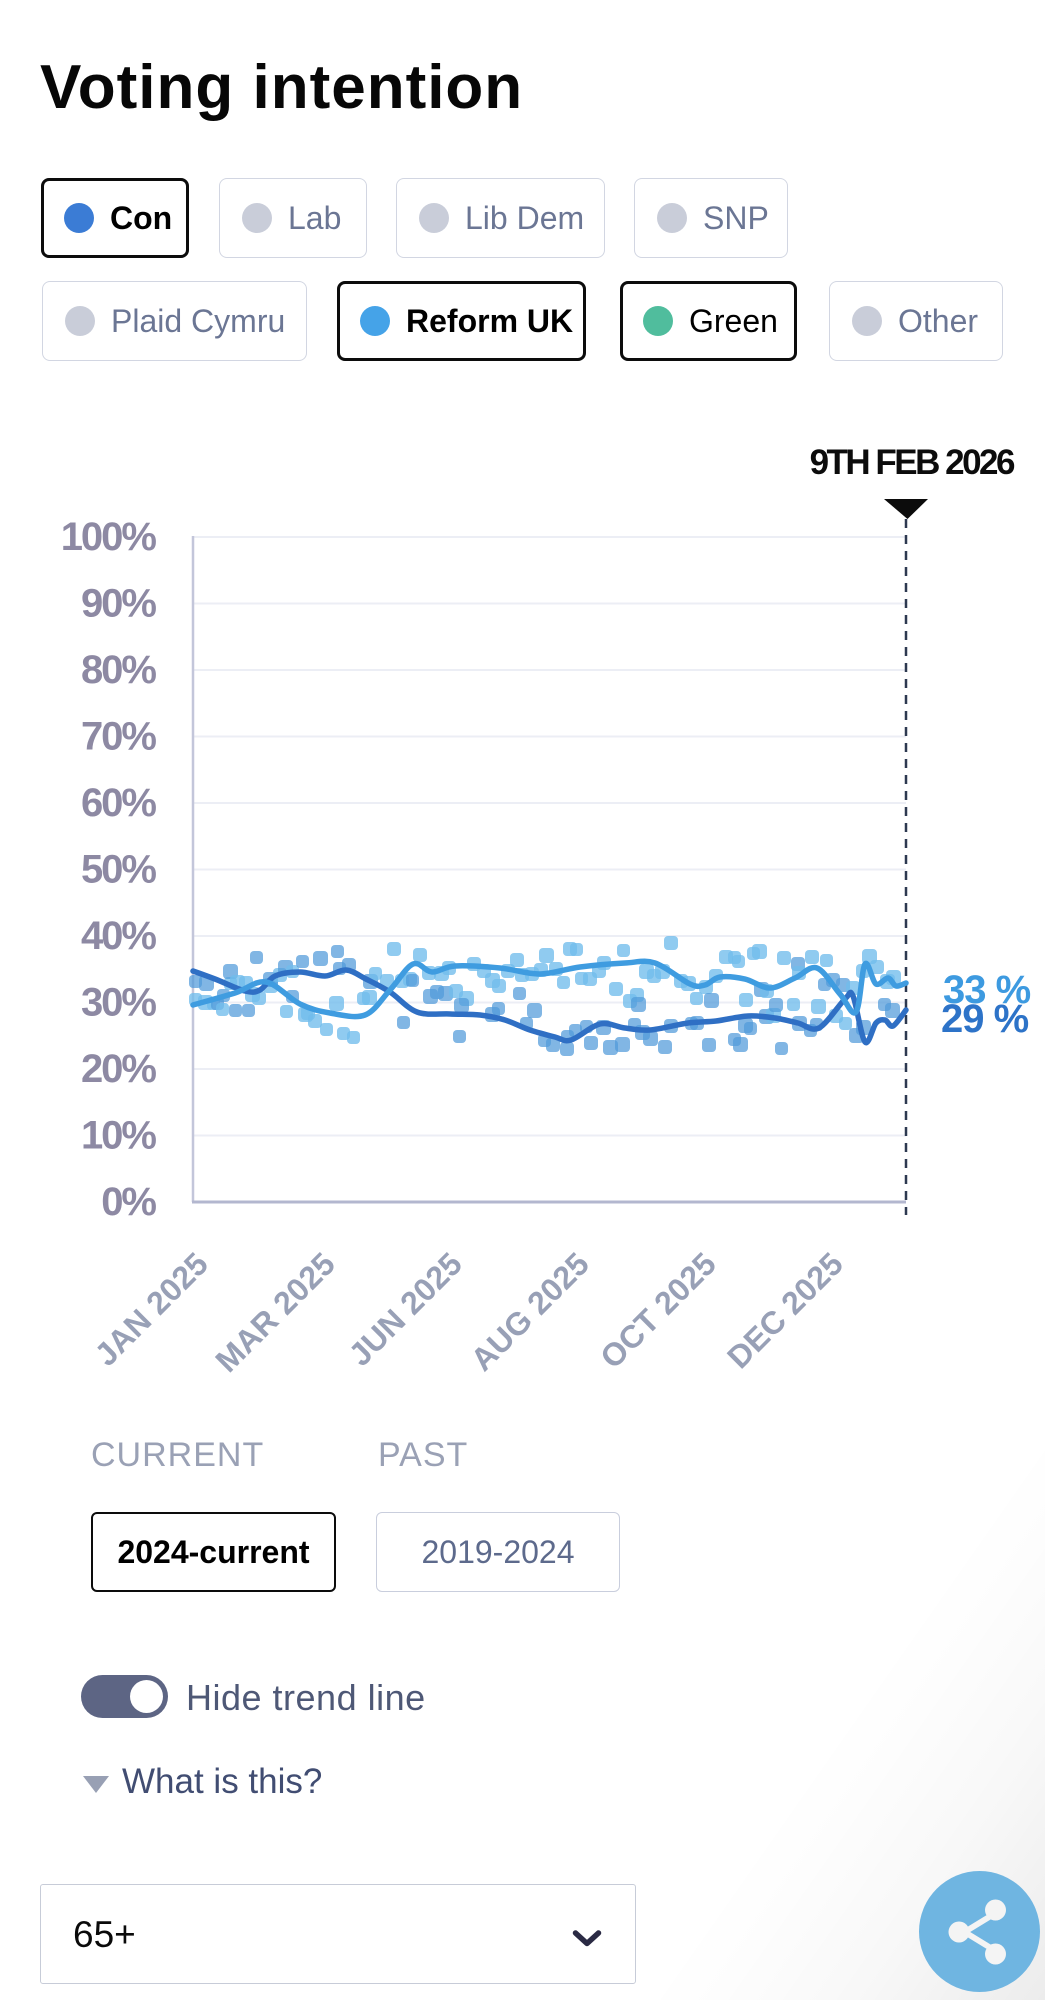  What do you see at coordinates (151, 1308) in the screenshot?
I see `svg-text: JAN 2025` at bounding box center [151, 1308].